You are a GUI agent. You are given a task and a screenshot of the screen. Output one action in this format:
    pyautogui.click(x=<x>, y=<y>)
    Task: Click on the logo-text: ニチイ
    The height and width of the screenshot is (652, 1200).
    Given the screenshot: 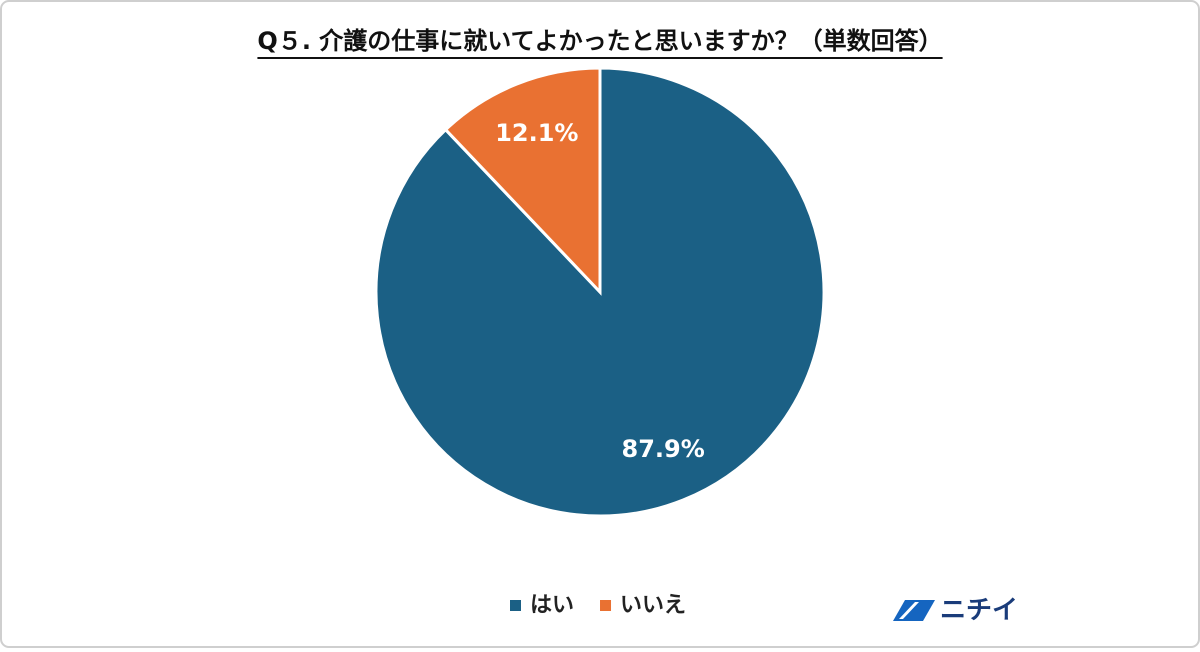 What is the action you would take?
    pyautogui.click(x=979, y=611)
    